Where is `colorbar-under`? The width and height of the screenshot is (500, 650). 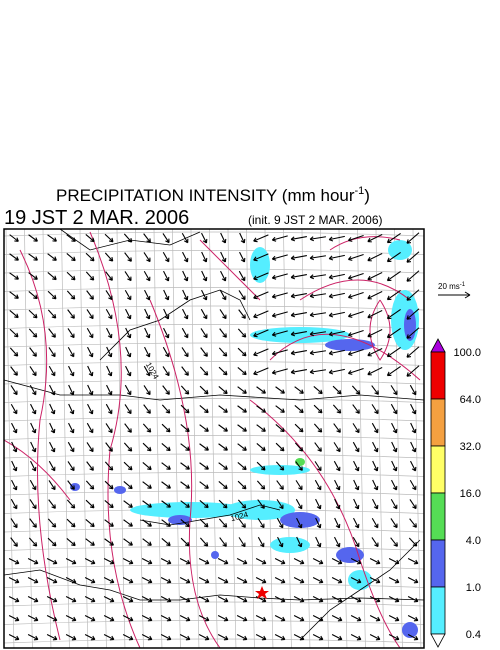
colorbar-under is located at coordinates (438, 640).